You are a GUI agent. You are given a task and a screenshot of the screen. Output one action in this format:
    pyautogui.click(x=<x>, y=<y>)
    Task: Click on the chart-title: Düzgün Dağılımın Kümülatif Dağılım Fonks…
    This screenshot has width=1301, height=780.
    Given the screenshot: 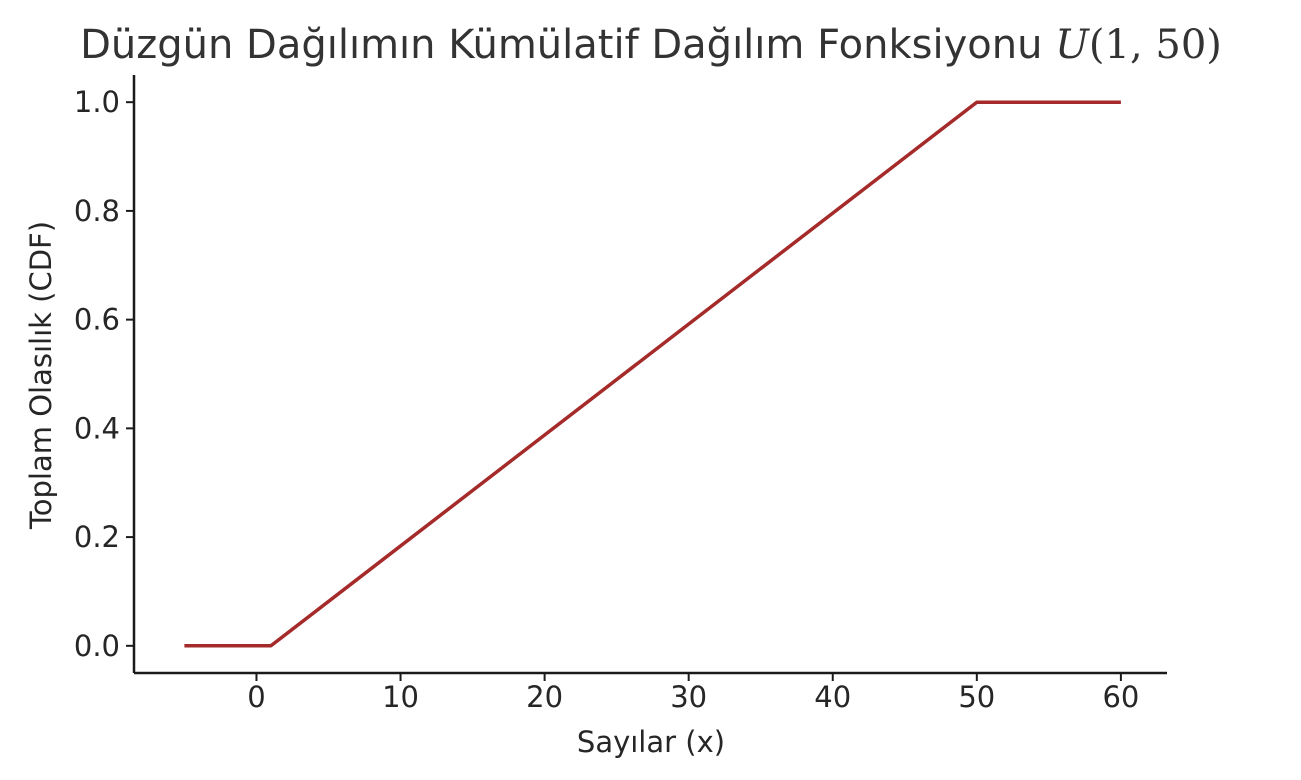 What is the action you would take?
    pyautogui.click(x=651, y=45)
    